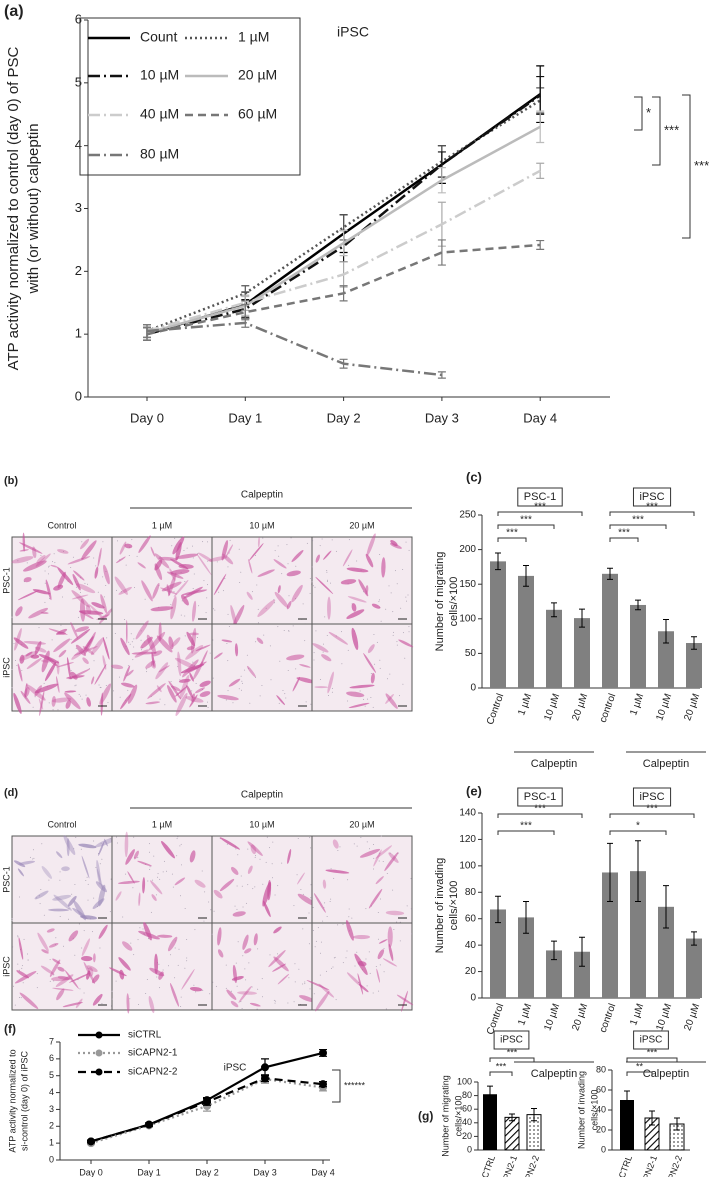 This screenshot has width=709, height=1177. What do you see at coordinates (467, 1095) in the screenshot?
I see `y-tick-label: 80` at bounding box center [467, 1095].